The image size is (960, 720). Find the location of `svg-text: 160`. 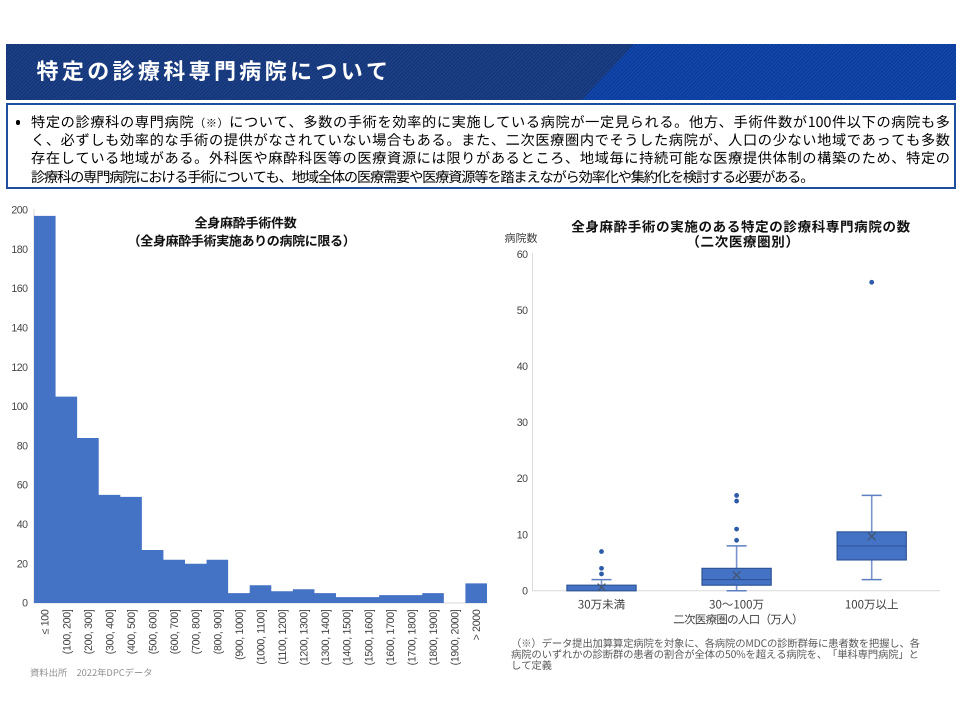

svg-text: 160 is located at coordinates (19, 289).